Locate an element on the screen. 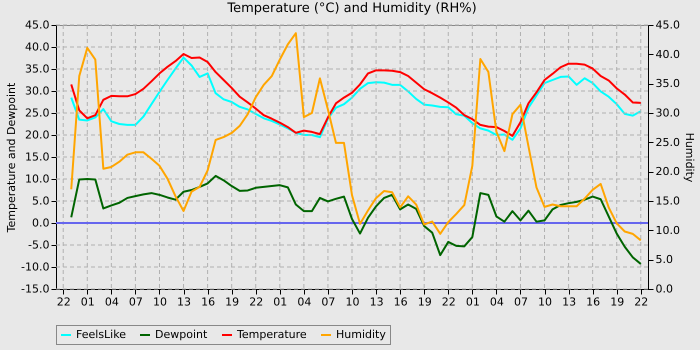  y2-tick-label: 35.0 is located at coordinates (668, 83).